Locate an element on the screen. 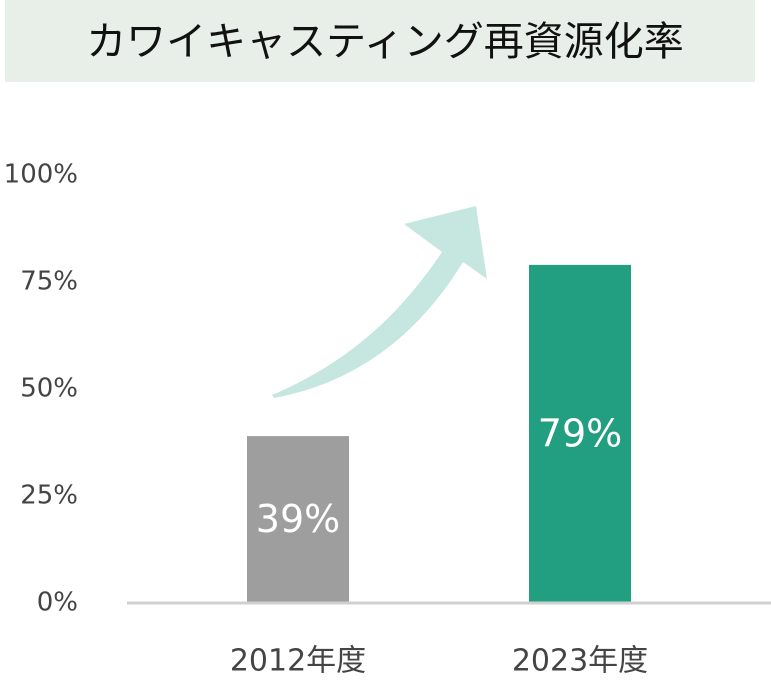  y-tick-label: 25% is located at coordinates (49, 496).